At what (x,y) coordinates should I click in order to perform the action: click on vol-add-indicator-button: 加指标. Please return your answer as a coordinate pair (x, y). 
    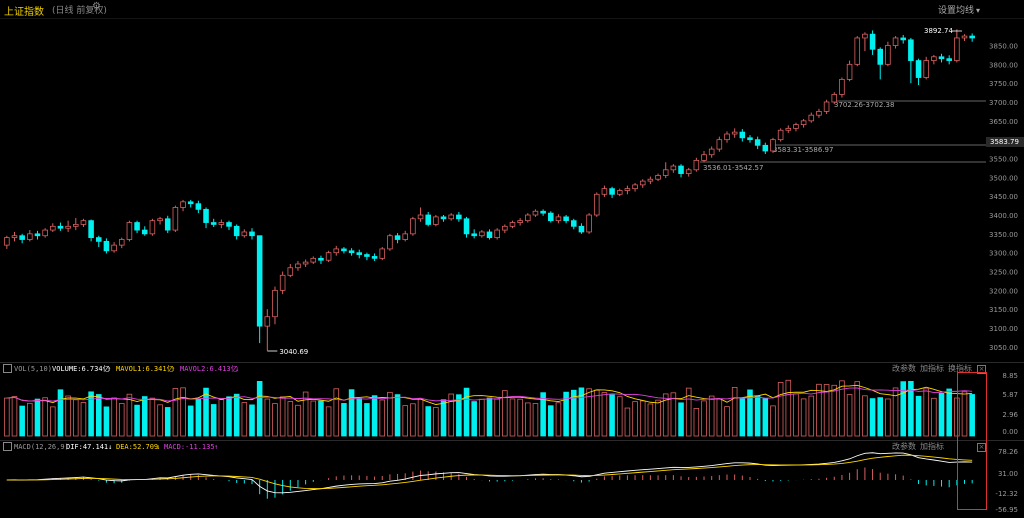
    Looking at the image, I should click on (932, 368).